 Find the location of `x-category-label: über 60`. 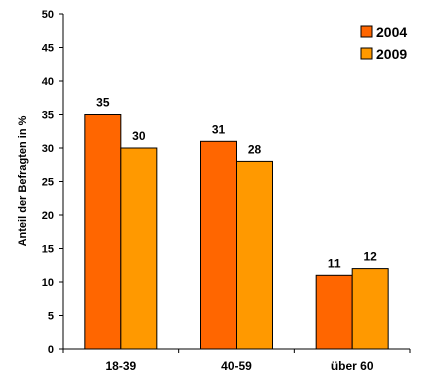

x-category-label: über 60 is located at coordinates (352, 366).